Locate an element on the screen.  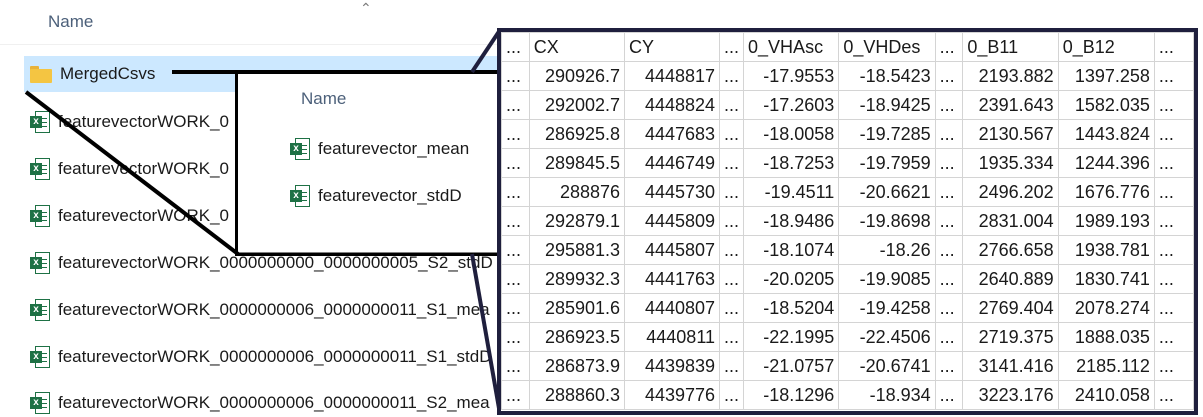
table-cell: 289932.3 is located at coordinates (577, 279).